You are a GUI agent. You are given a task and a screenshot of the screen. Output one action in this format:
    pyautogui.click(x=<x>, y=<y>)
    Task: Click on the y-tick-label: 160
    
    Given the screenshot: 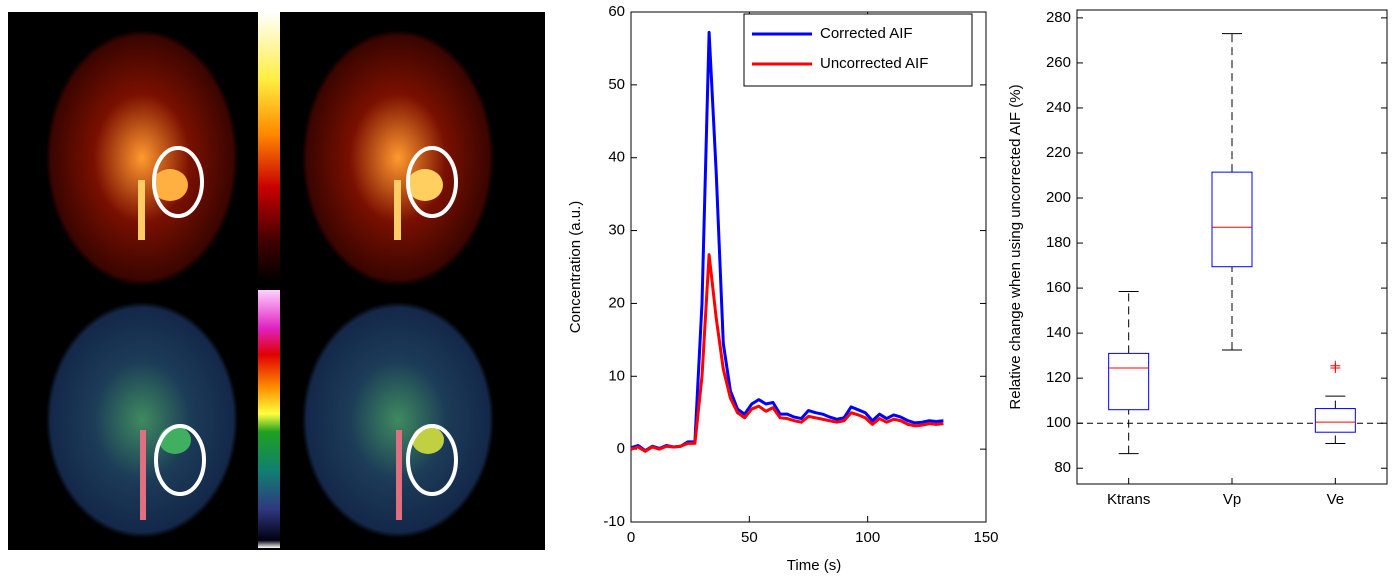 What is the action you would take?
    pyautogui.click(x=1058, y=287)
    